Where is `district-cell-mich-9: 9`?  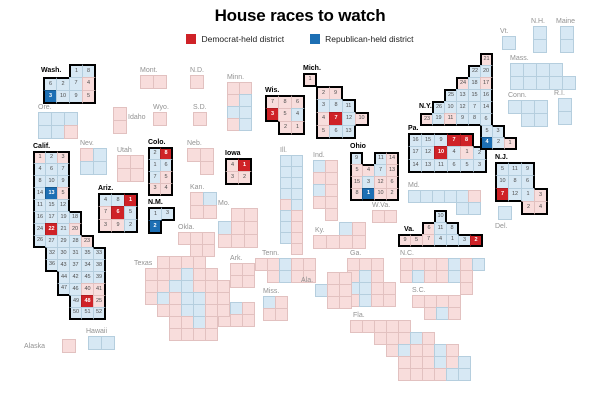 district-cell-mich-9: 9 is located at coordinates (336, 93).